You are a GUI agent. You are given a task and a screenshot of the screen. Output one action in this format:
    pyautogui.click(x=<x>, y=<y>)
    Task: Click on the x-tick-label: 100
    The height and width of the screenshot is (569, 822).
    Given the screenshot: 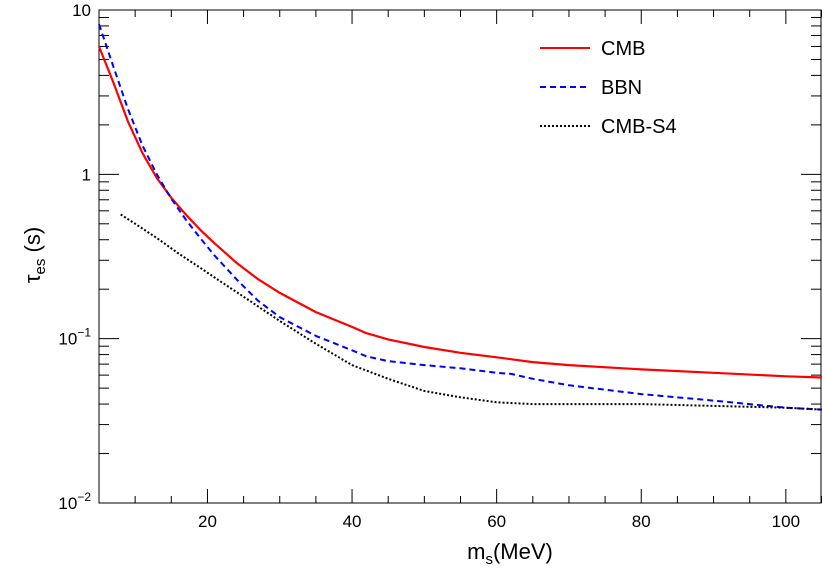 What is the action you would take?
    pyautogui.click(x=786, y=521)
    